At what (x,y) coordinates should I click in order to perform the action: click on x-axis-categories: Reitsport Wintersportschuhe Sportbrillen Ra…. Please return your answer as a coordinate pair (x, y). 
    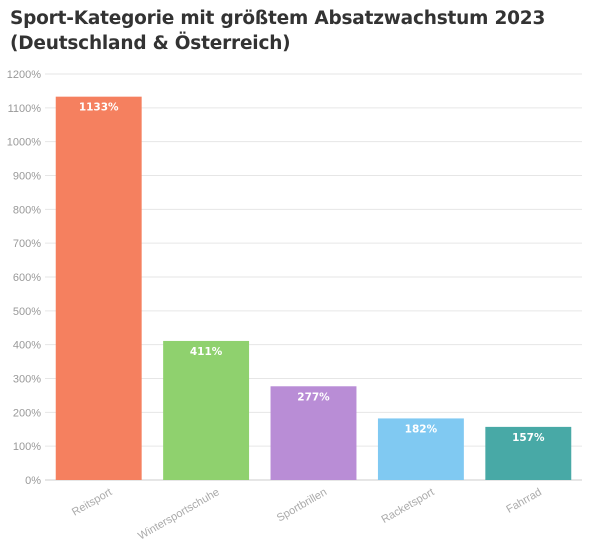
    Looking at the image, I should click on (307, 514).